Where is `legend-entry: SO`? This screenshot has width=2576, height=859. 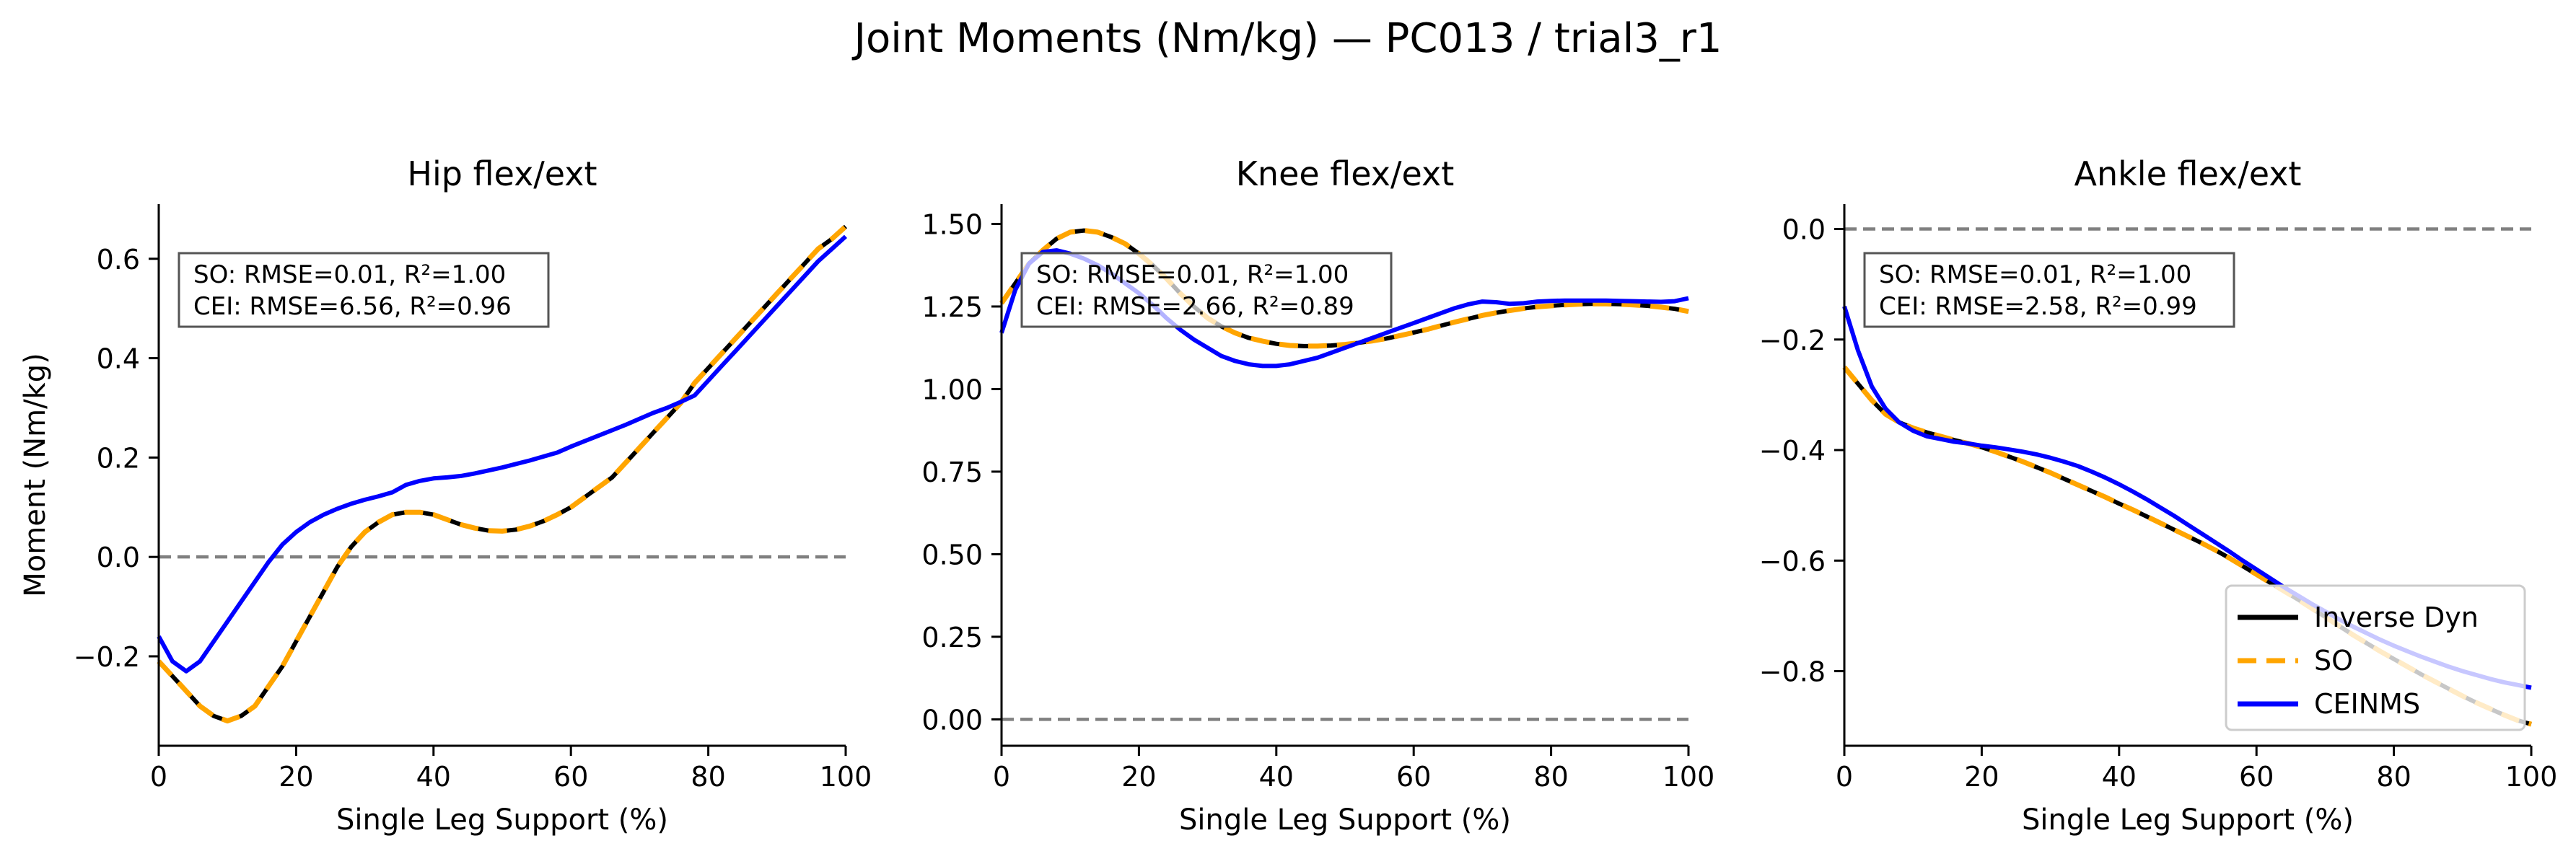 legend-entry: SO is located at coordinates (2295, 661).